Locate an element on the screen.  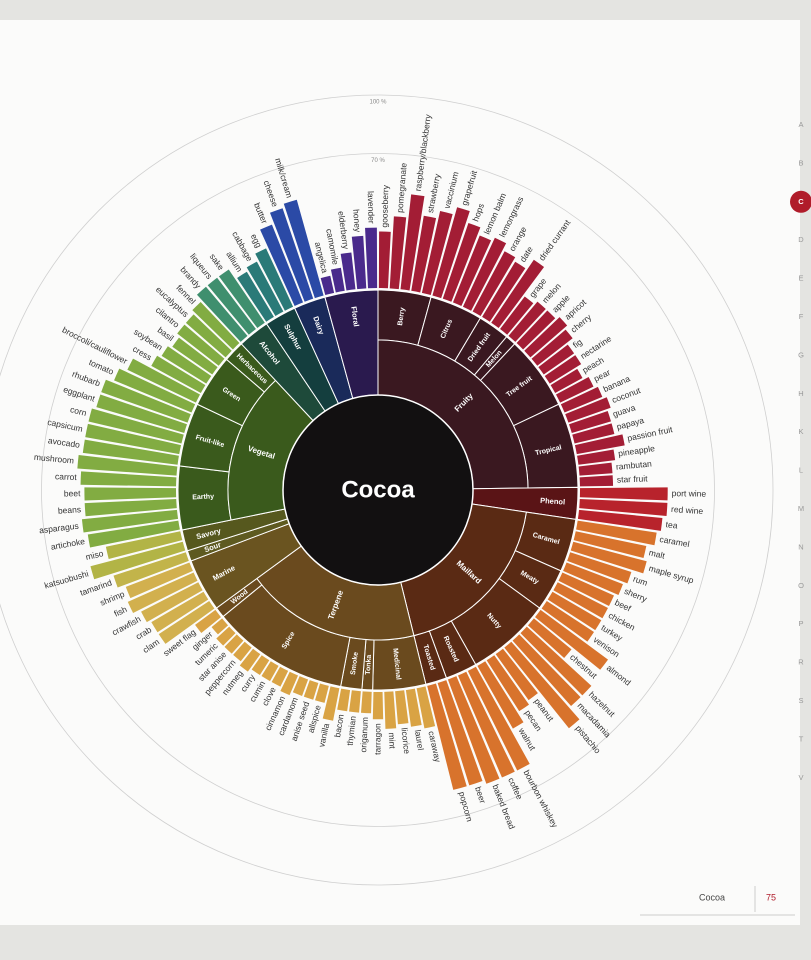
index-letter: G is located at coordinates (801, 354).